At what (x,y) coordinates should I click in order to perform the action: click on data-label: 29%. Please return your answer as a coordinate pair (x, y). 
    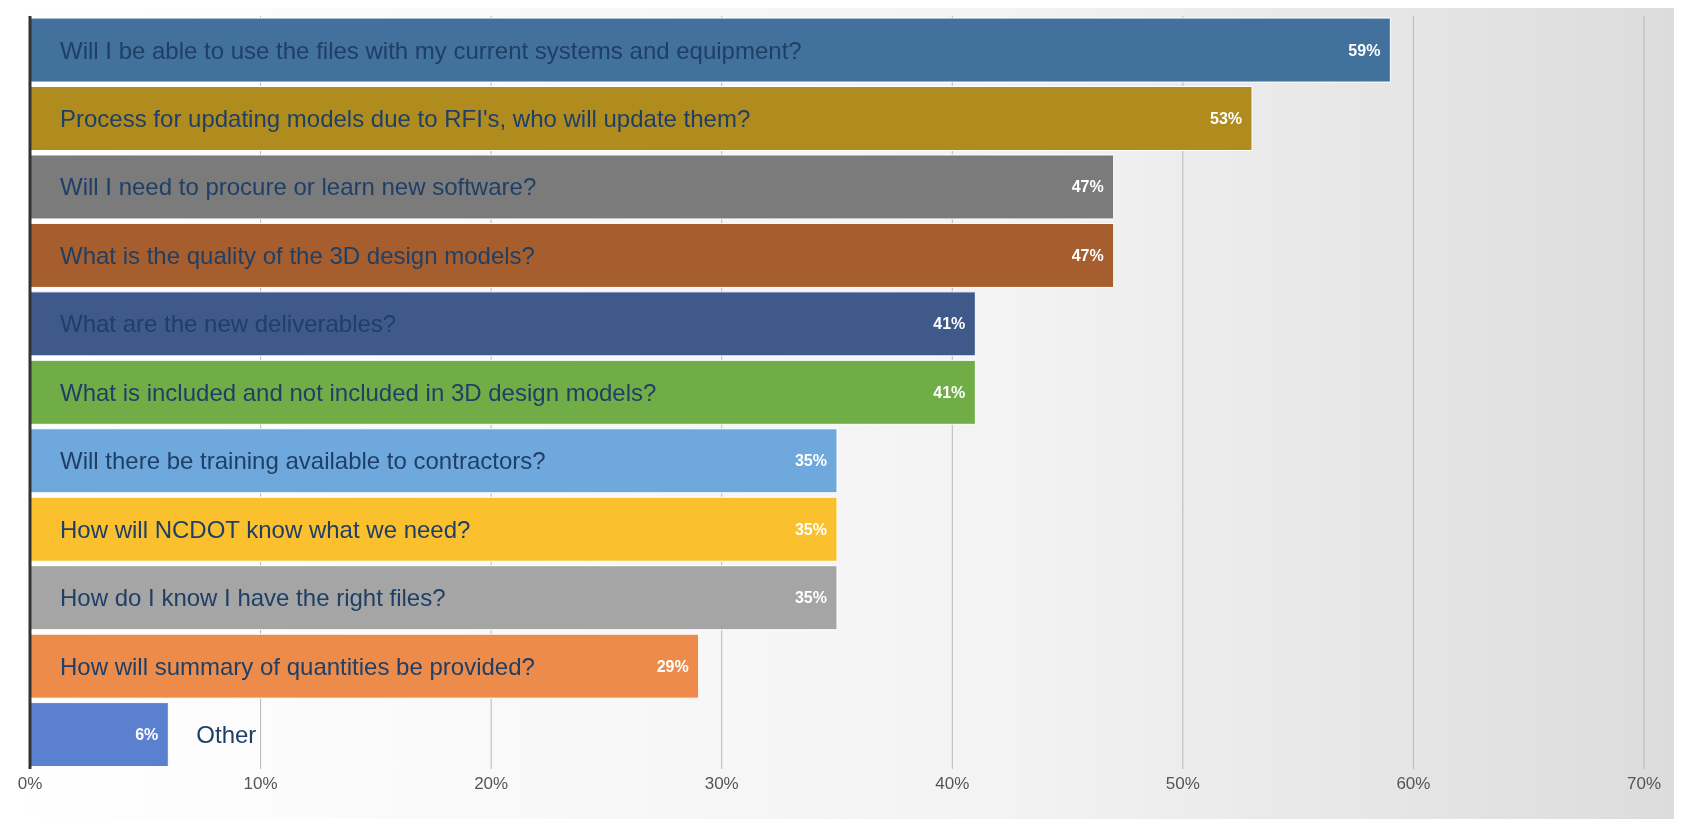
    Looking at the image, I should click on (672, 666).